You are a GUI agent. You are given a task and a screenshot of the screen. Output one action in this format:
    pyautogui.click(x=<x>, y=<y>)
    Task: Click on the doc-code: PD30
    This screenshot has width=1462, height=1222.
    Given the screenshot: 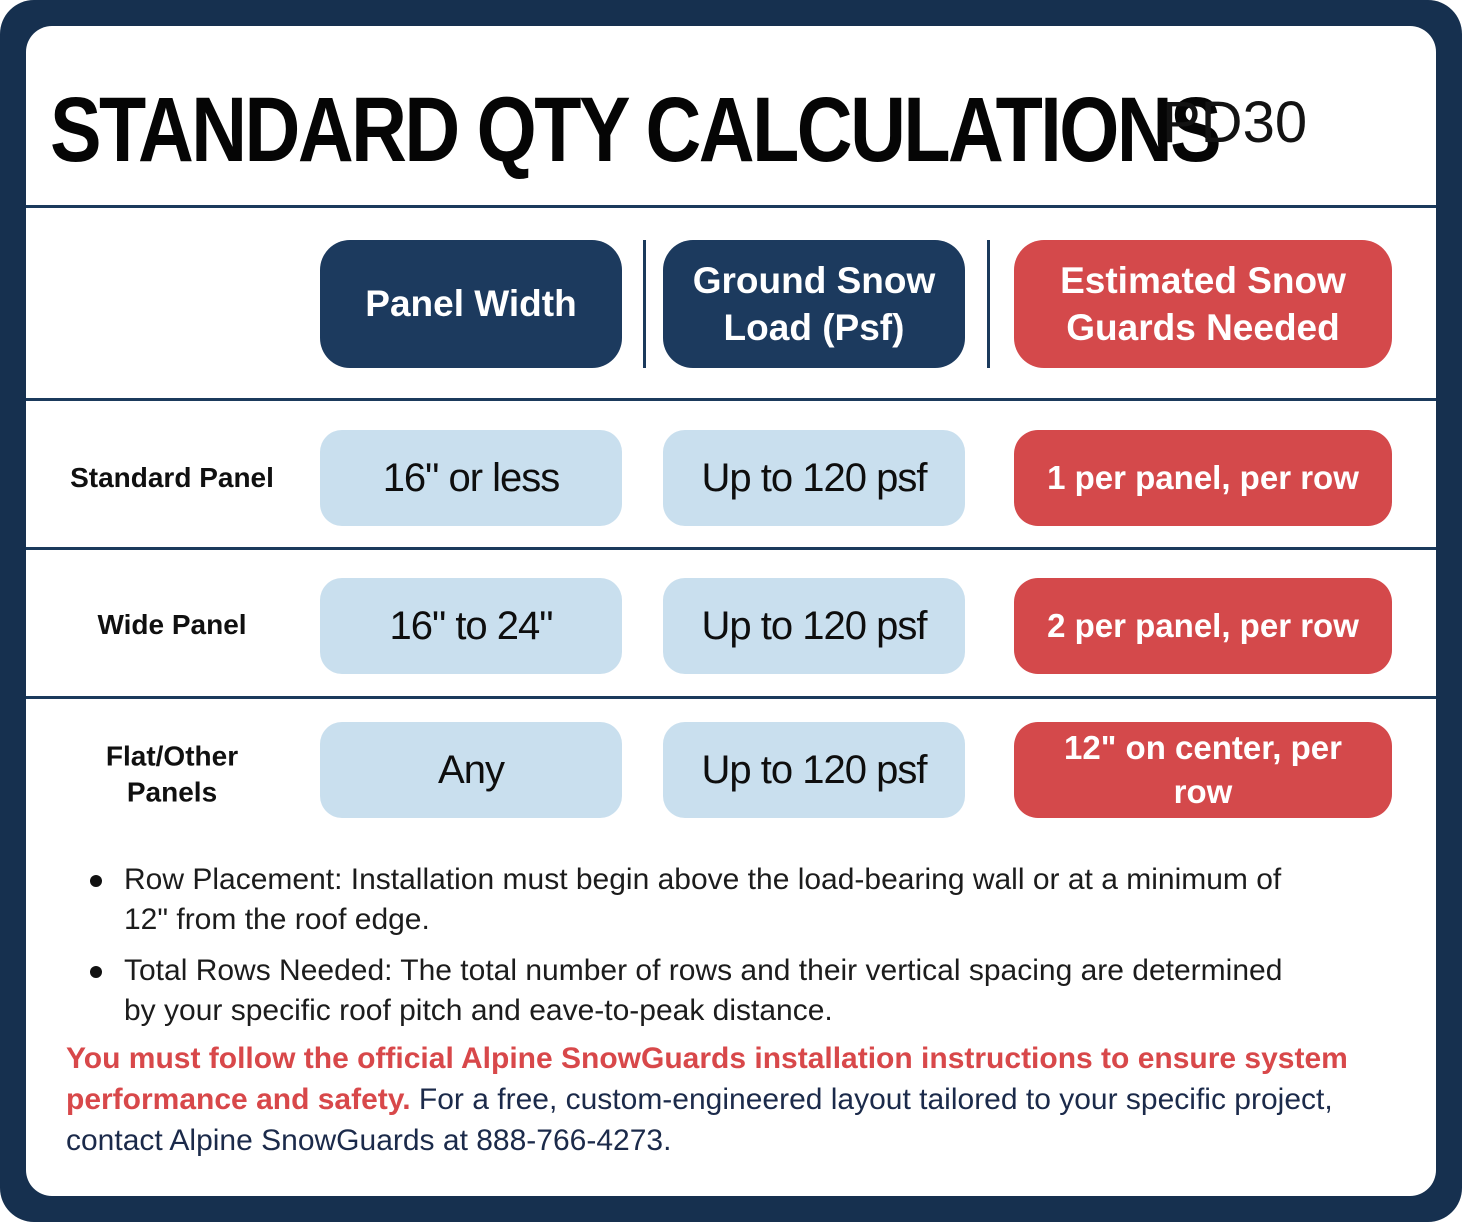 What is the action you would take?
    pyautogui.click(x=1235, y=122)
    